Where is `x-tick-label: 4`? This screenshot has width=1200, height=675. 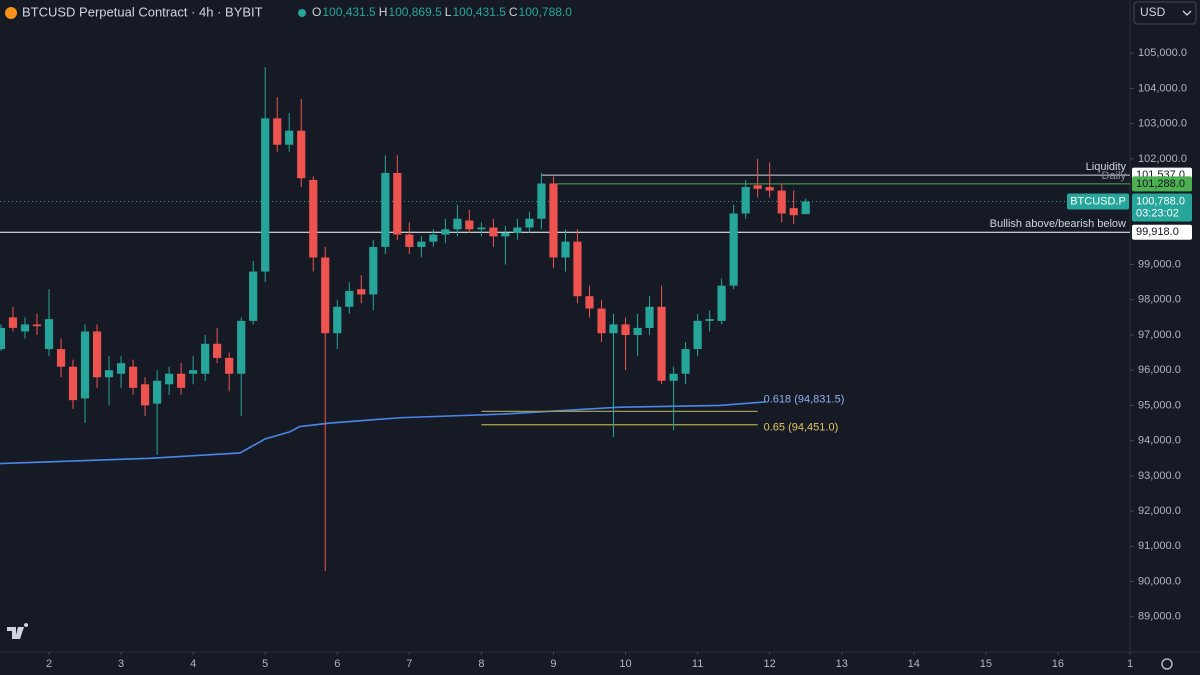
x-tick-label: 4 is located at coordinates (193, 664).